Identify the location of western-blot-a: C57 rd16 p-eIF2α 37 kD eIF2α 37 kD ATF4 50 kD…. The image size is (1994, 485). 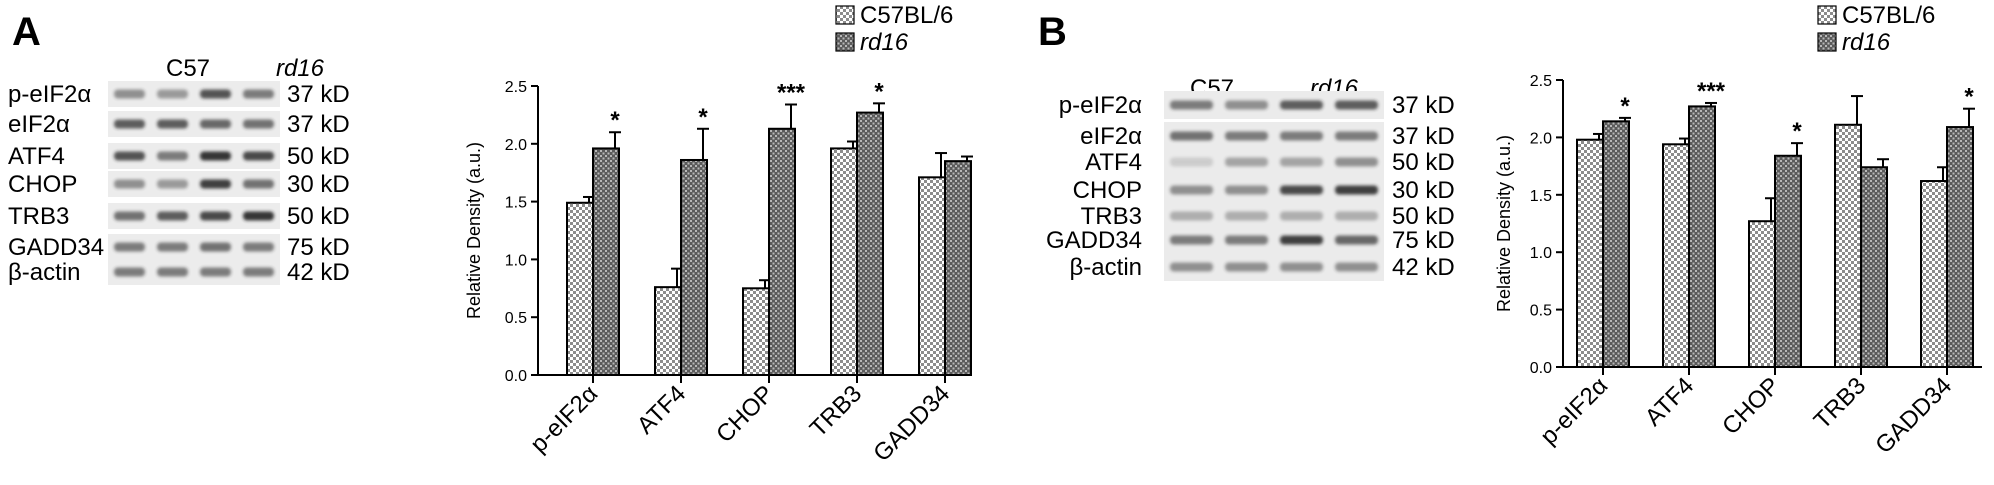
(179, 170).